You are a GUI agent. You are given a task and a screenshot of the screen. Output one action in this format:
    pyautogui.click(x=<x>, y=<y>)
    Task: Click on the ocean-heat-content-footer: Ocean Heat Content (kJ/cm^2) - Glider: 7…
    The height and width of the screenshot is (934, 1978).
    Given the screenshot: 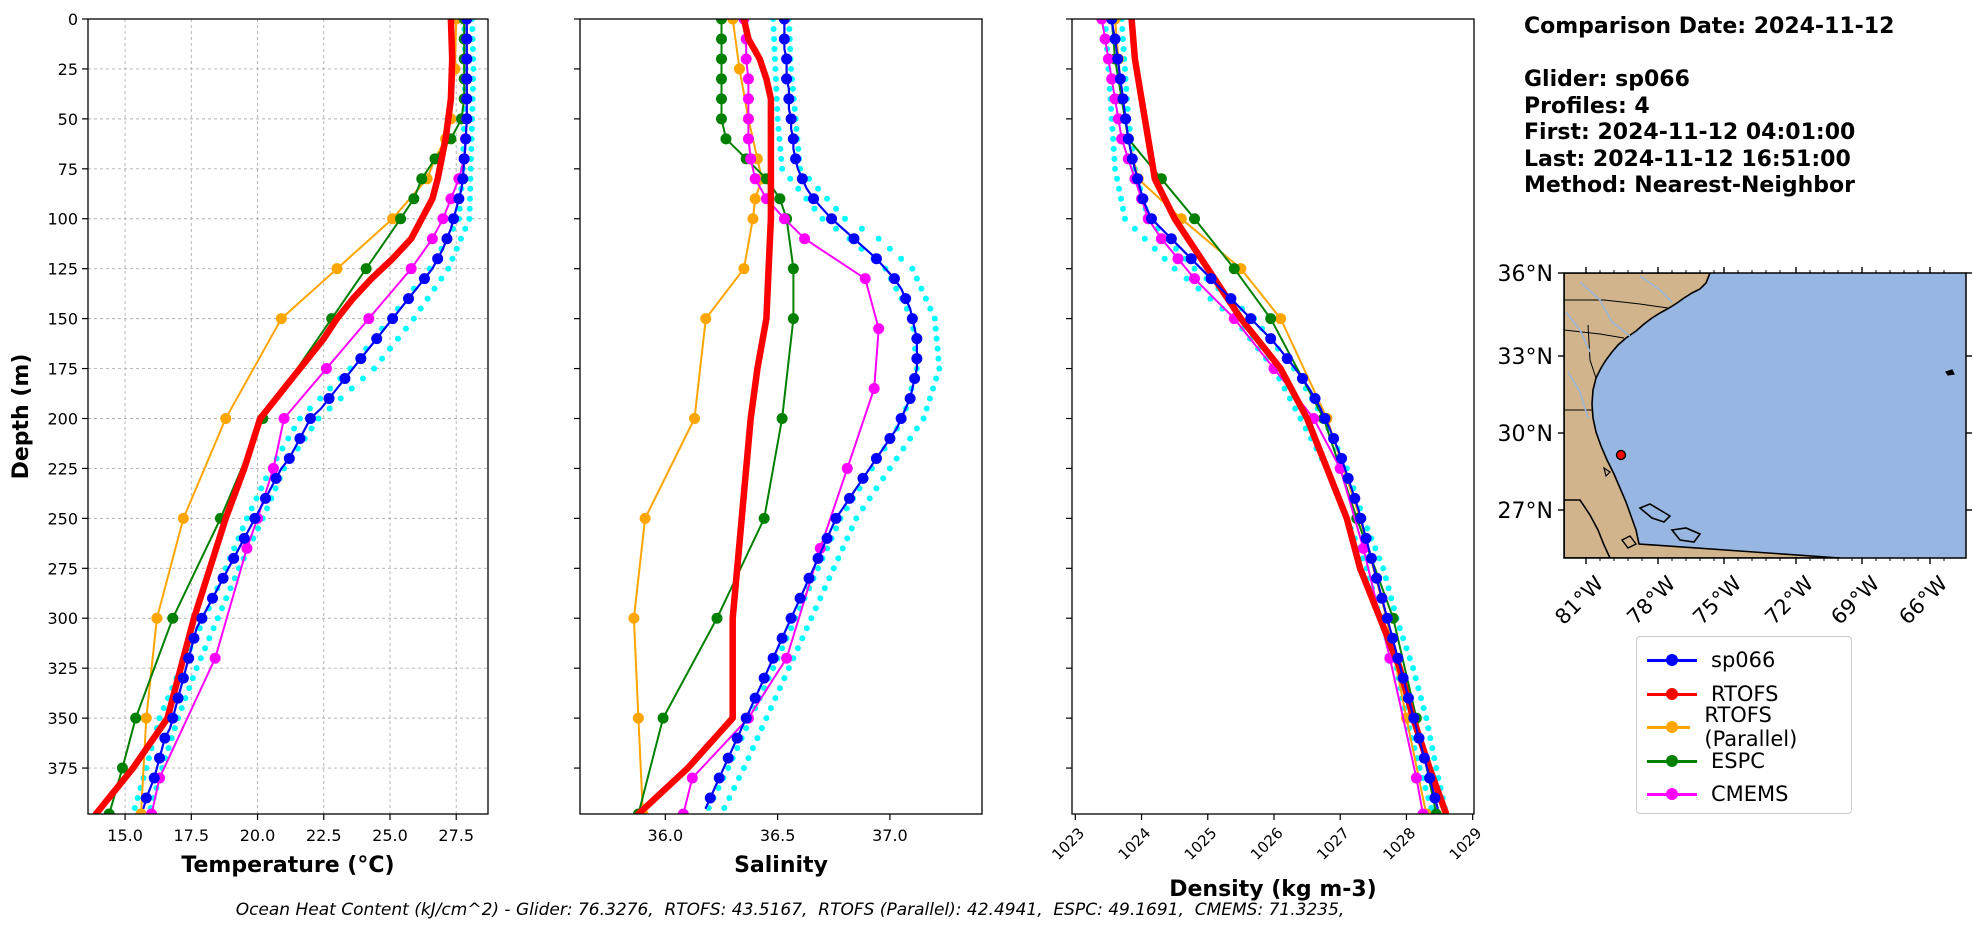 What is the action you would take?
    pyautogui.click(x=790, y=910)
    